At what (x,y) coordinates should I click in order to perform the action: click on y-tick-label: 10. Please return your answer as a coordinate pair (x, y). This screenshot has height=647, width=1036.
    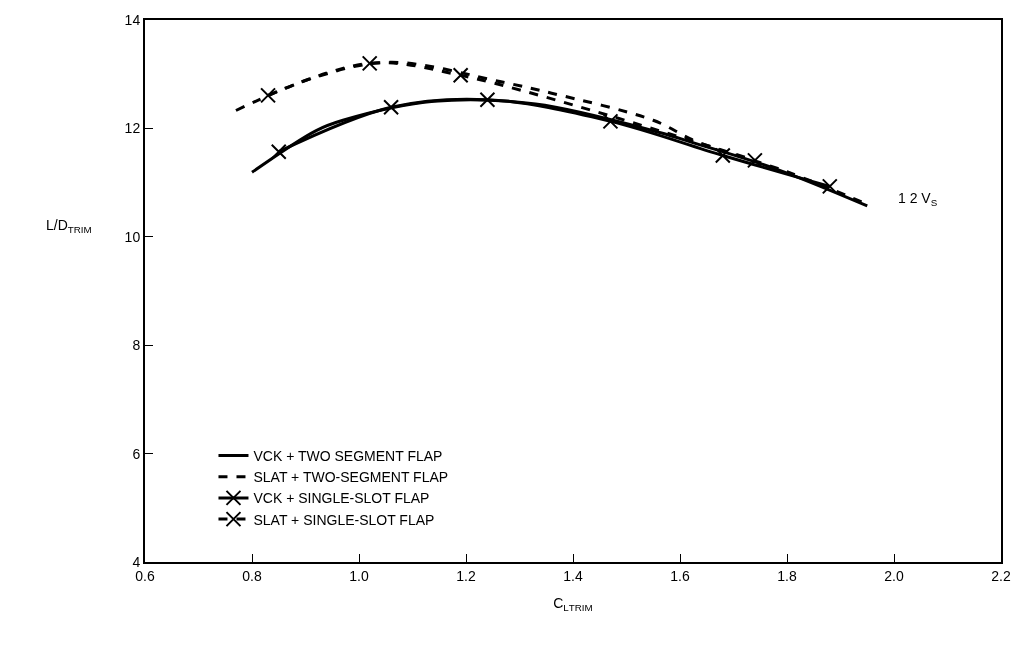
    Looking at the image, I should click on (132, 236).